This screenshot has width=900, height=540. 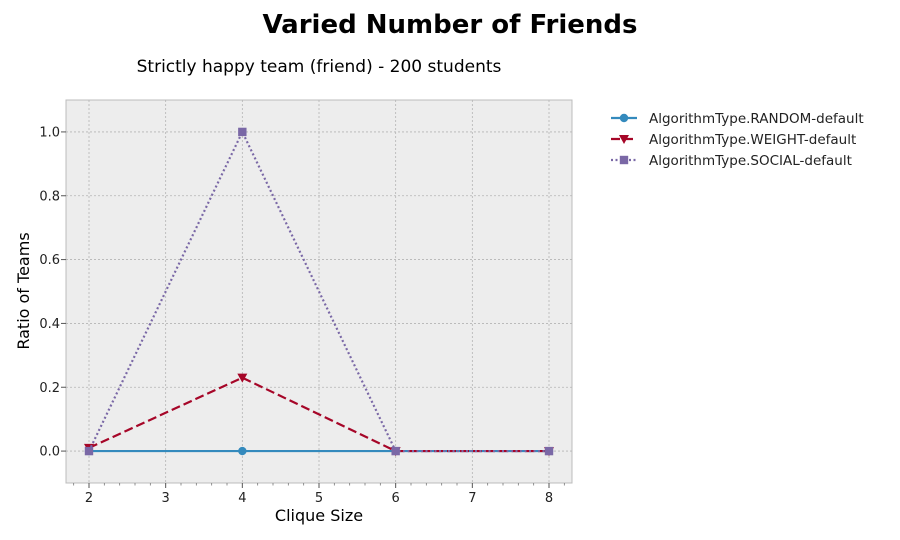 I want to click on x-tick-label: 5, so click(x=319, y=498).